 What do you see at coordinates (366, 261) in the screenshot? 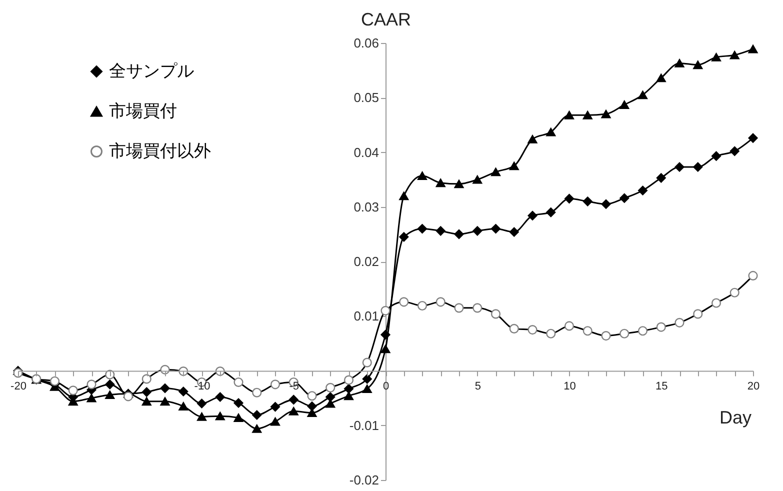
I see `y-tick-label: 0.02` at bounding box center [366, 261].